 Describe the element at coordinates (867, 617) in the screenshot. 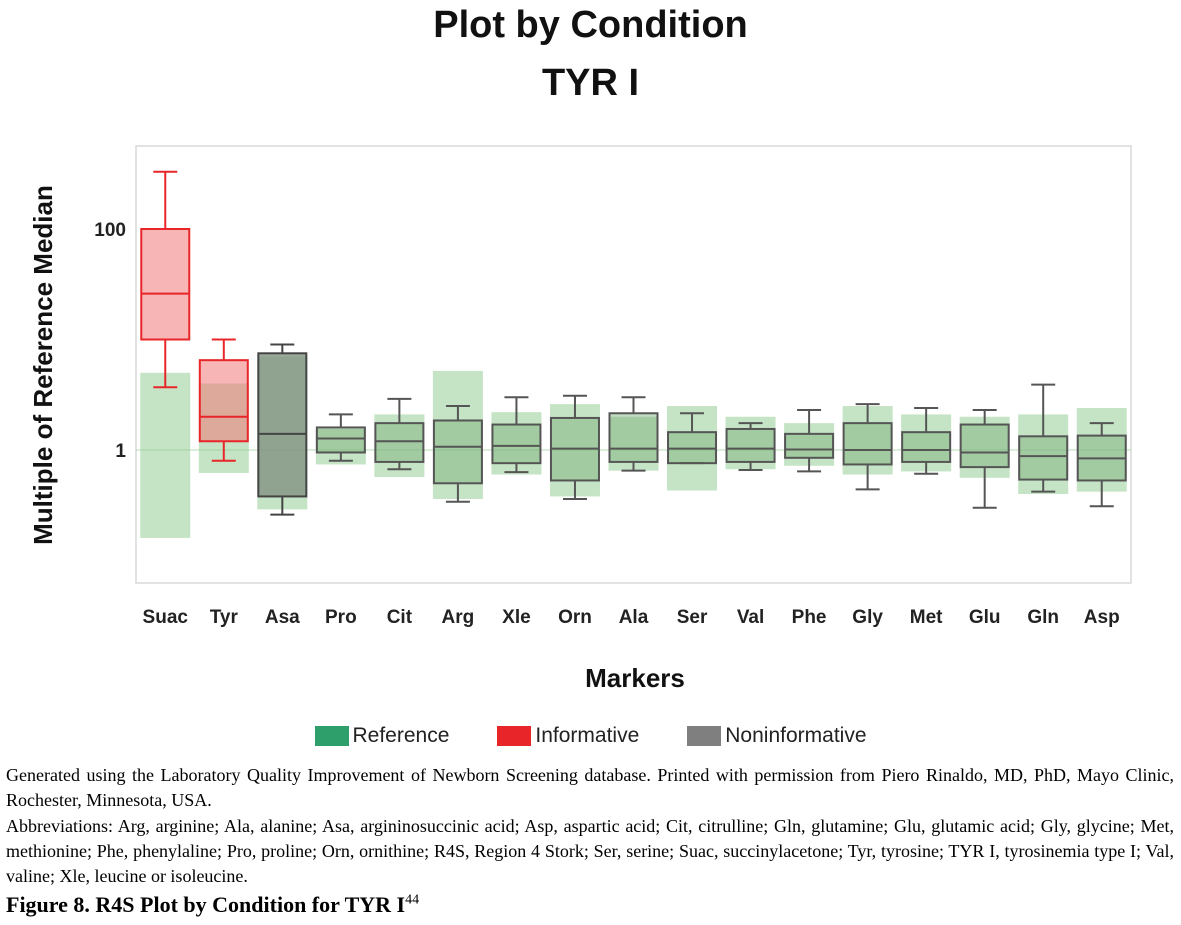

I see `x-tick-label: Gly` at that location.